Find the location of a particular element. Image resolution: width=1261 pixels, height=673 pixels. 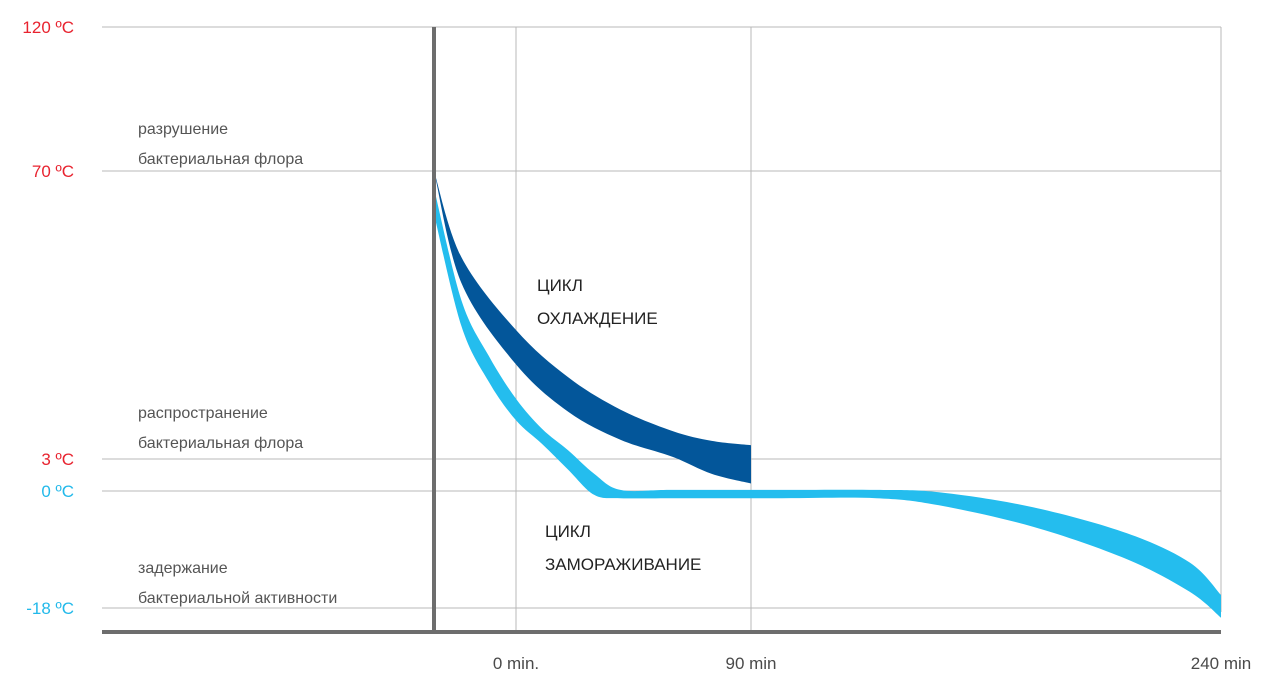

y-tick-label: 70 ºC is located at coordinates (53, 171).